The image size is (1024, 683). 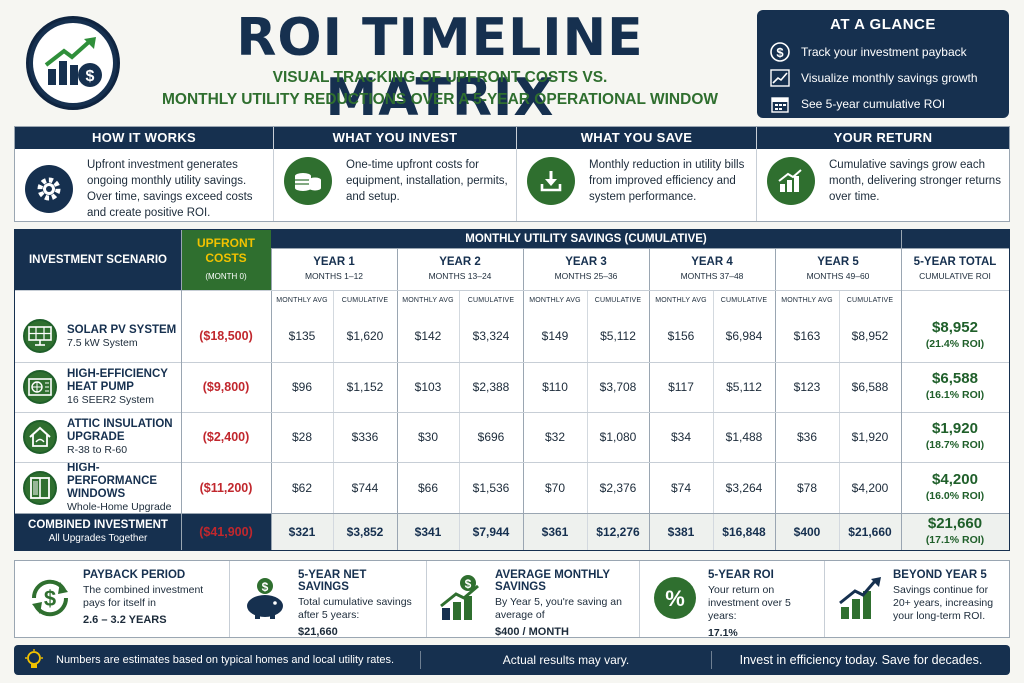 What do you see at coordinates (532, 632) in the screenshot?
I see `summary-value: $400 / MONTH` at bounding box center [532, 632].